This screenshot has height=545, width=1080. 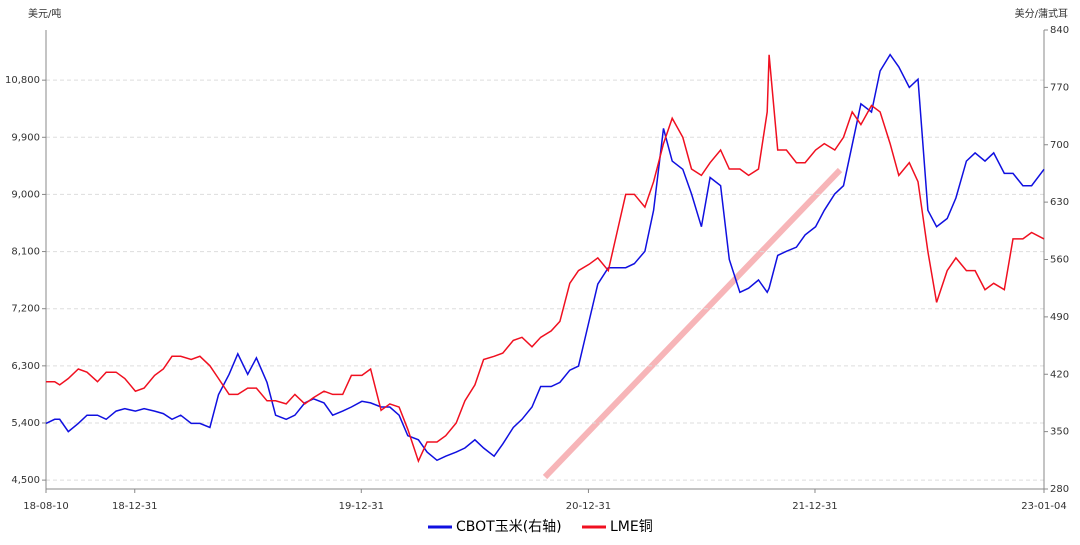 What do you see at coordinates (25, 137) in the screenshot?
I see `y-tick-label: 9,900` at bounding box center [25, 137].